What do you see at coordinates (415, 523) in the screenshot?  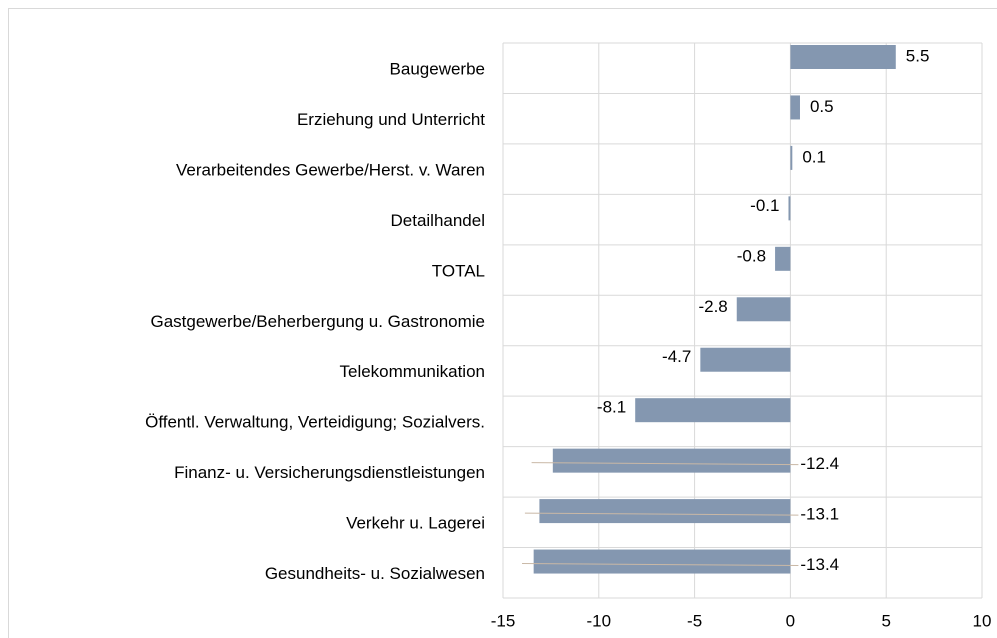 I see `y-tick-label: Verkehr u. Lagerei` at bounding box center [415, 523].